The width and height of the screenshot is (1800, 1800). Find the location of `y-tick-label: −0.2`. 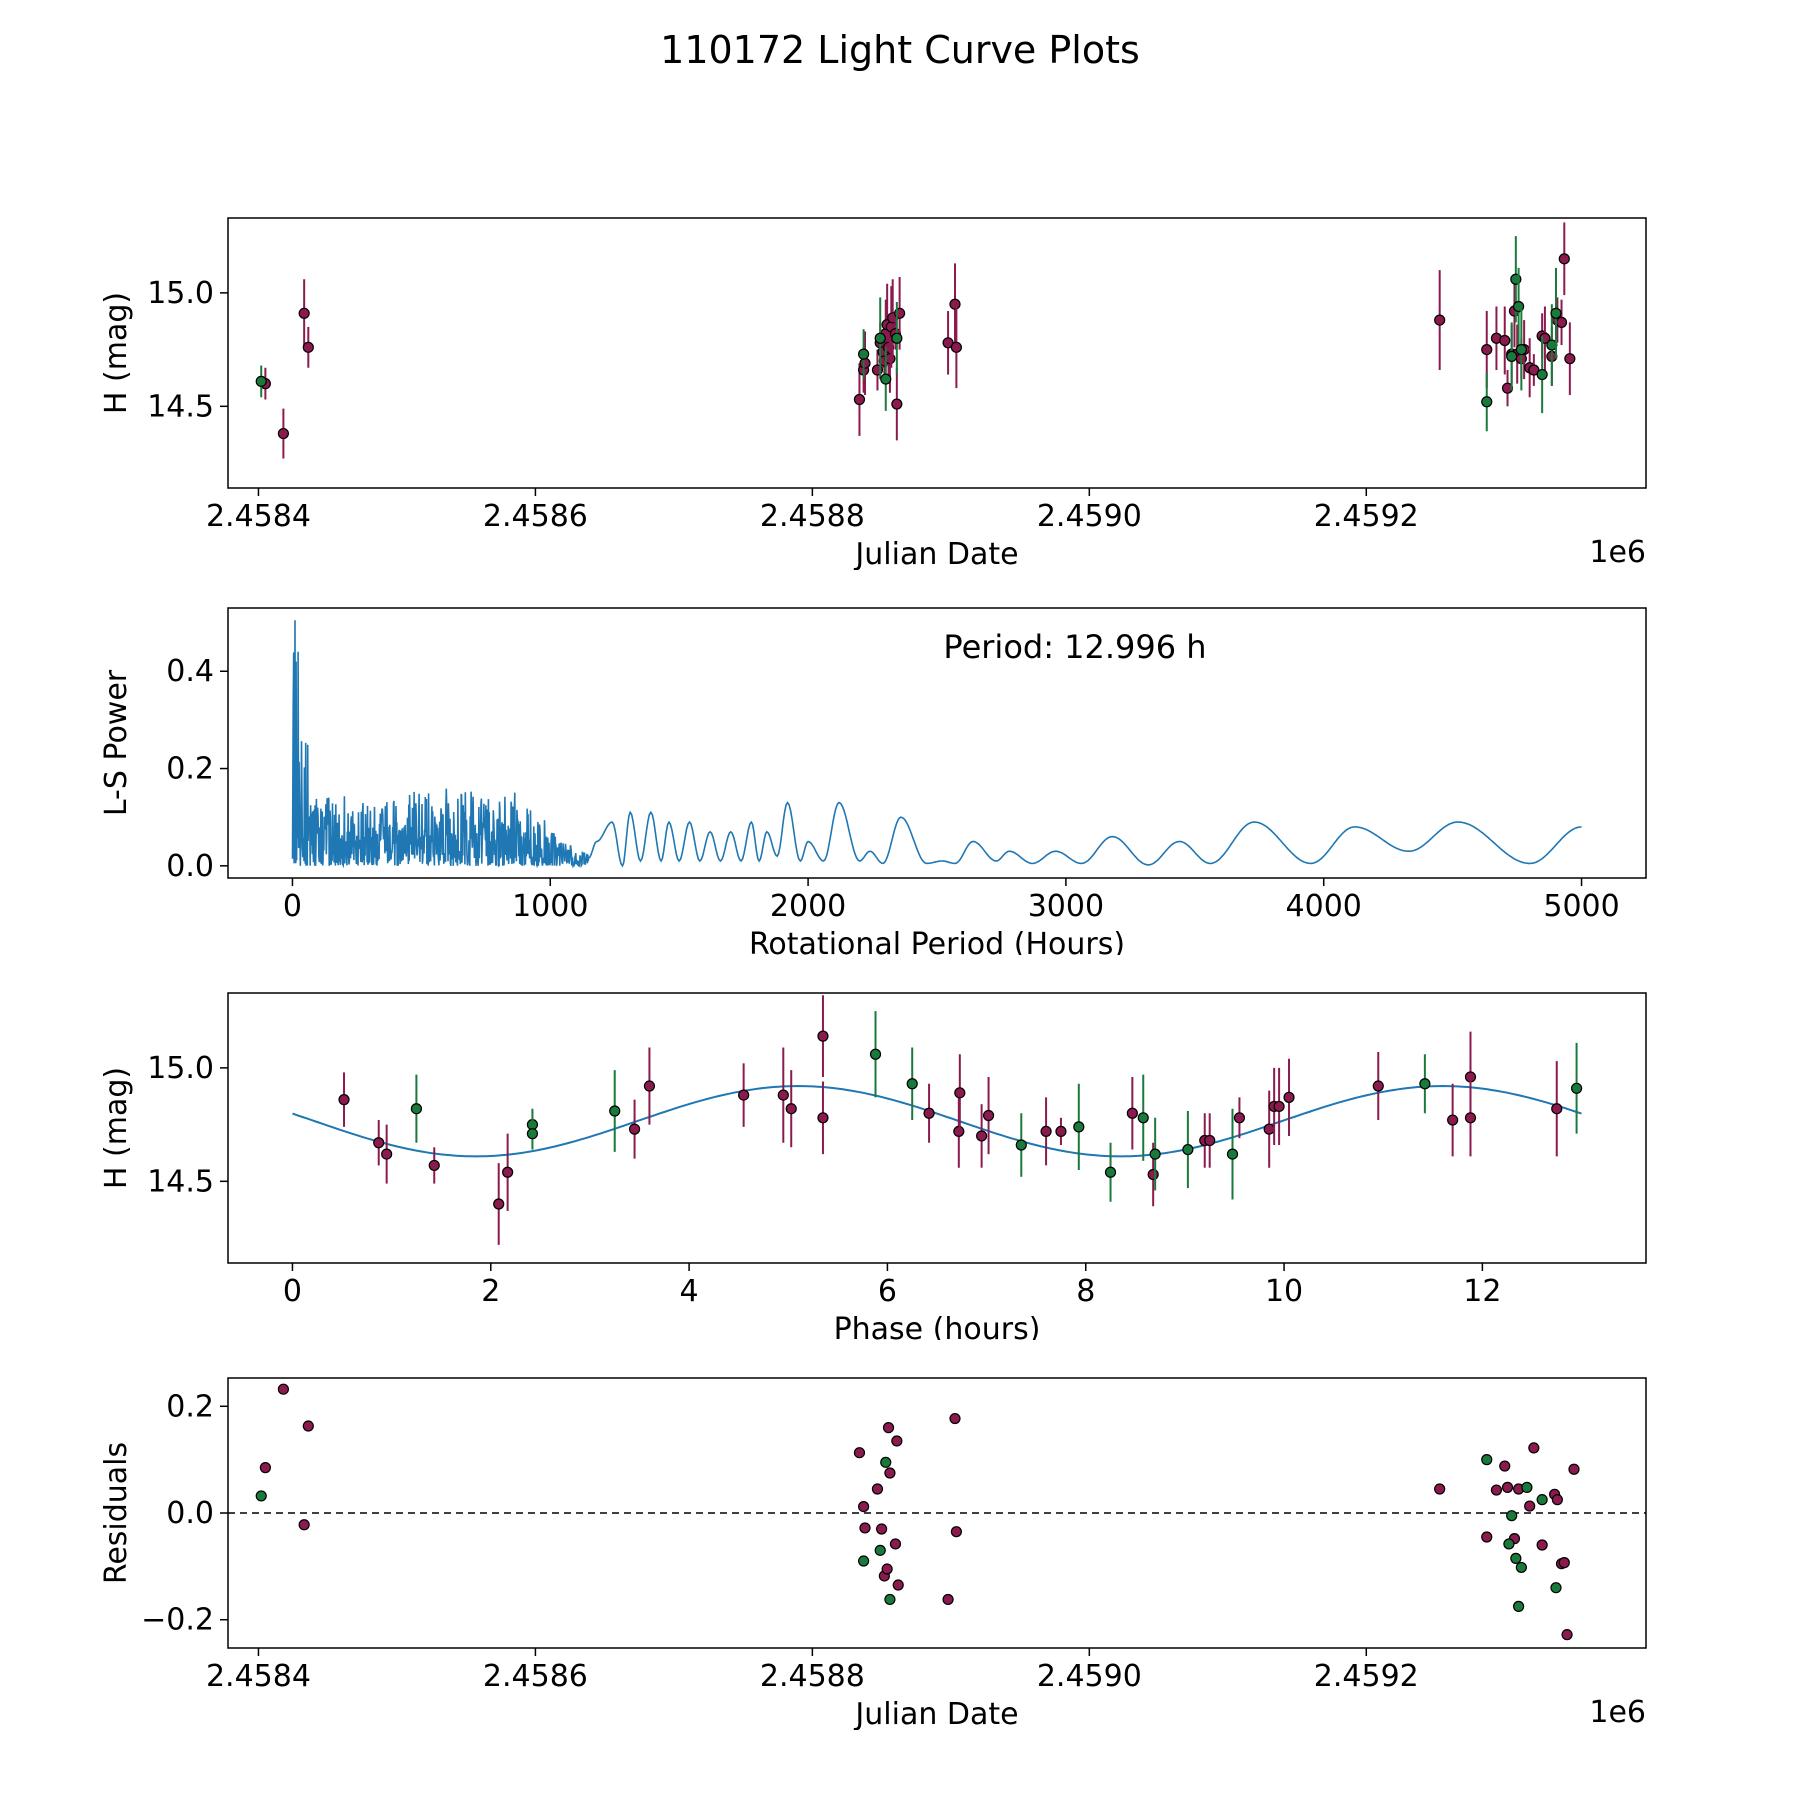

y-tick-label: −0.2 is located at coordinates (177, 1620).